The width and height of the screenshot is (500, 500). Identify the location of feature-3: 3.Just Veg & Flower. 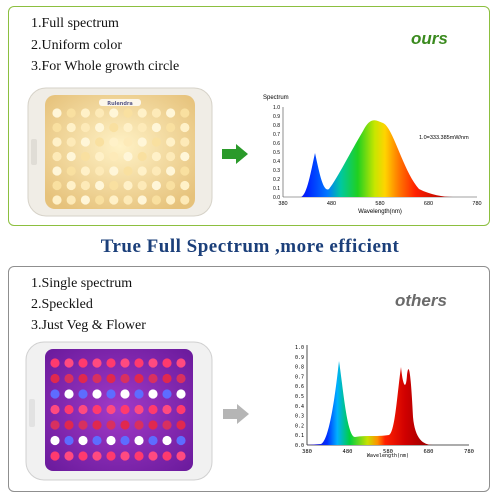
(88, 325).